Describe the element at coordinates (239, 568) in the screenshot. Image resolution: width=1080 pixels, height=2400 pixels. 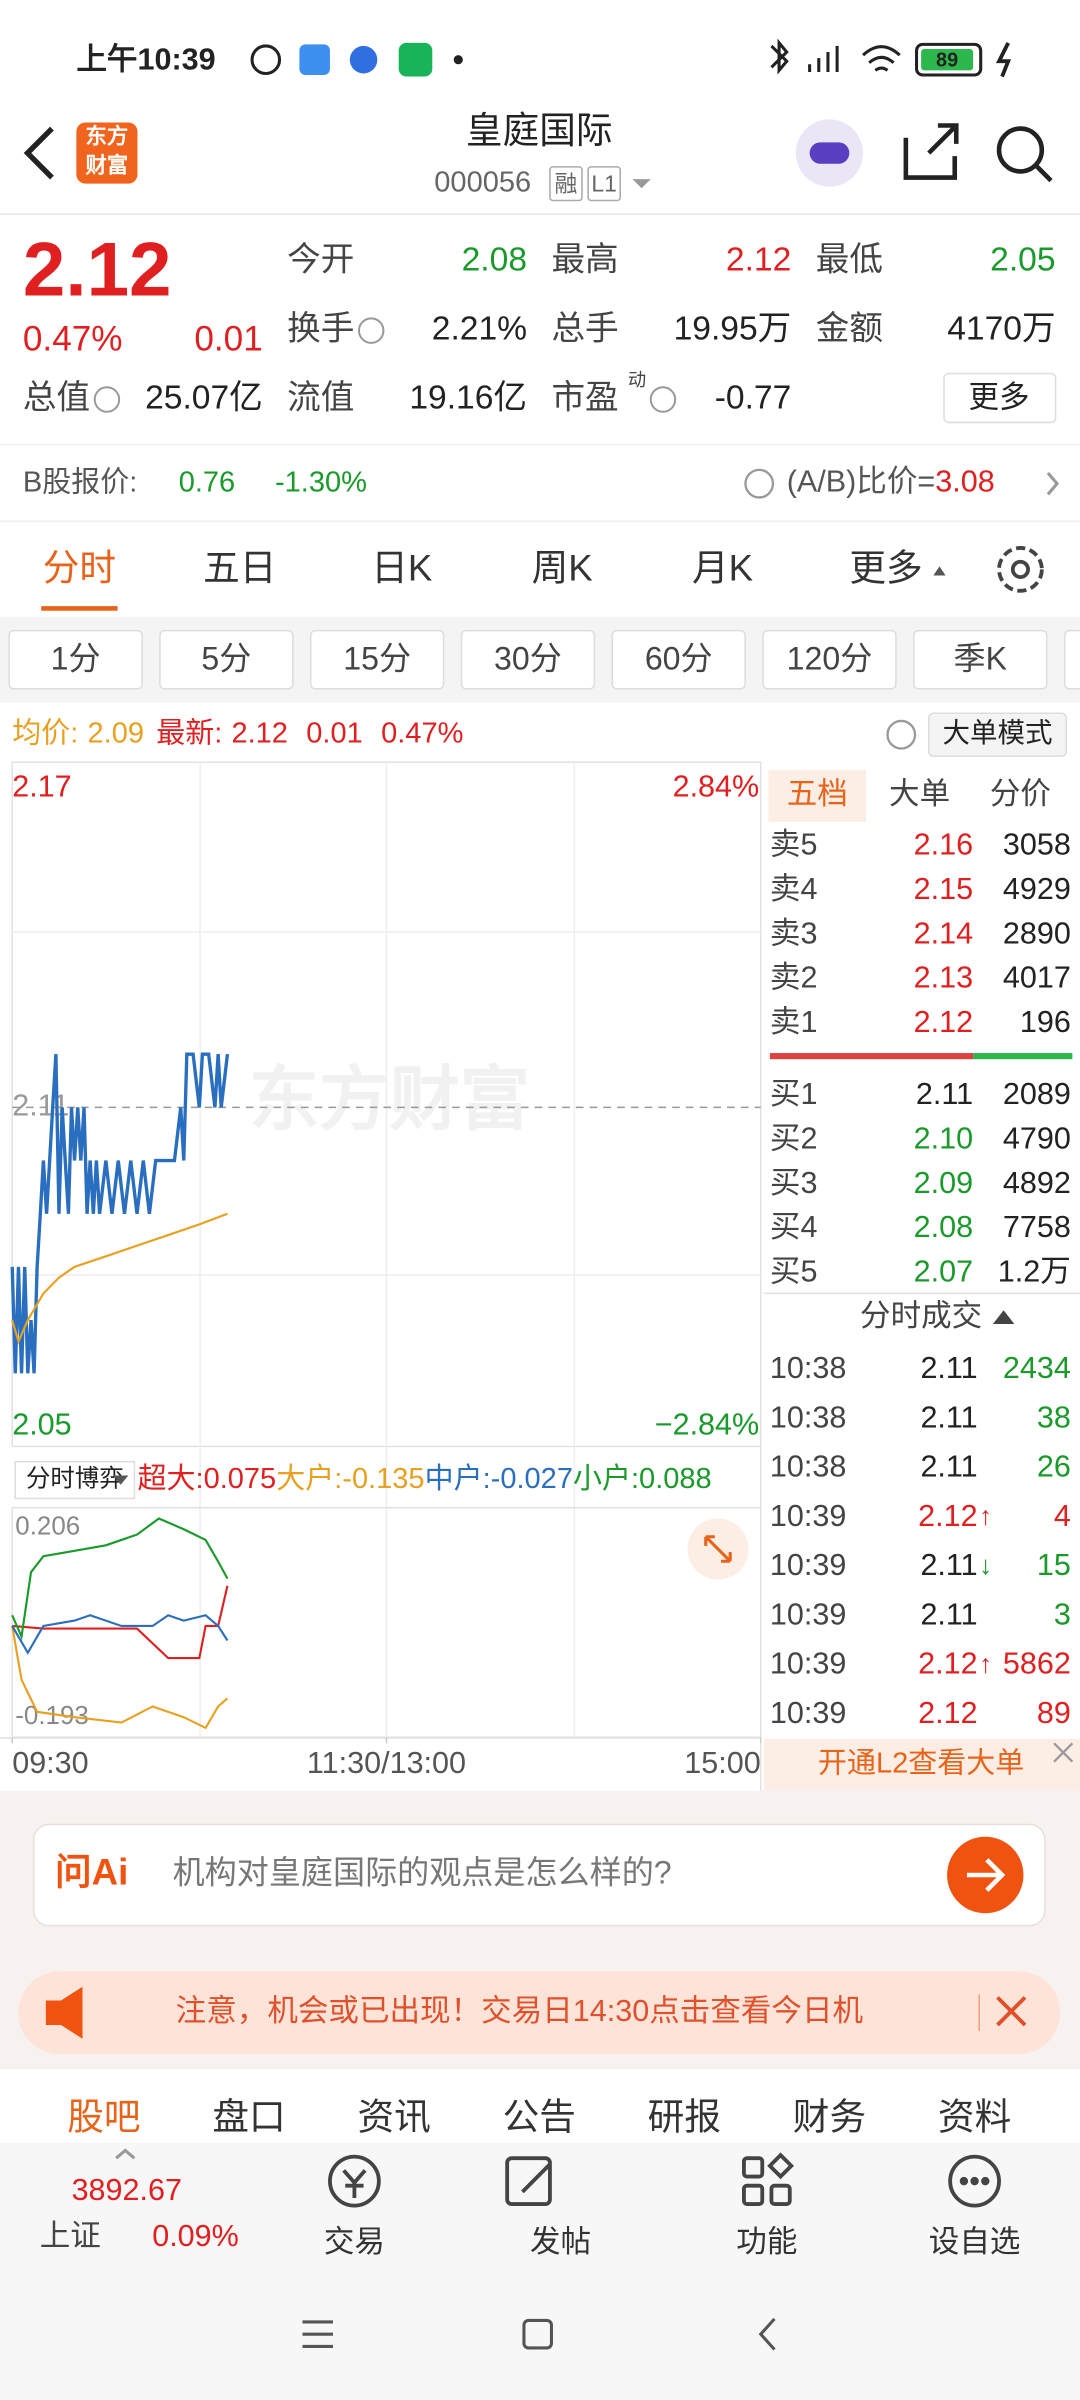
I see `chart-tab: 五日` at that location.